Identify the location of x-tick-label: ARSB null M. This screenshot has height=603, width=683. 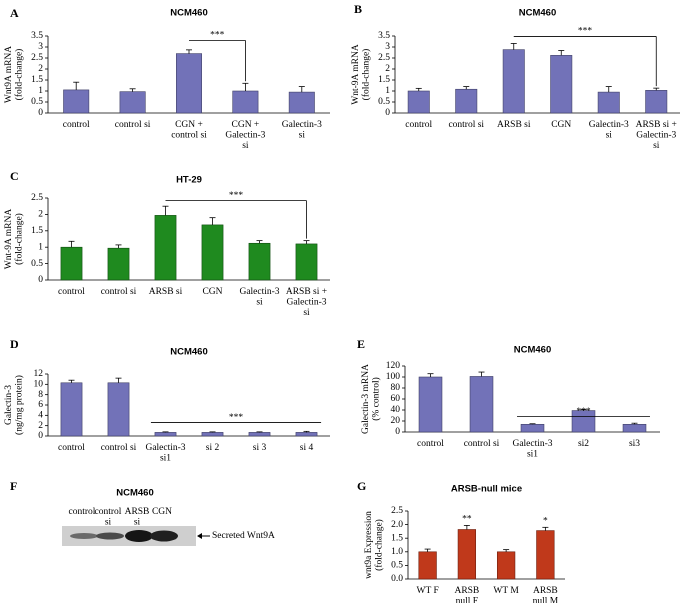
(546, 594).